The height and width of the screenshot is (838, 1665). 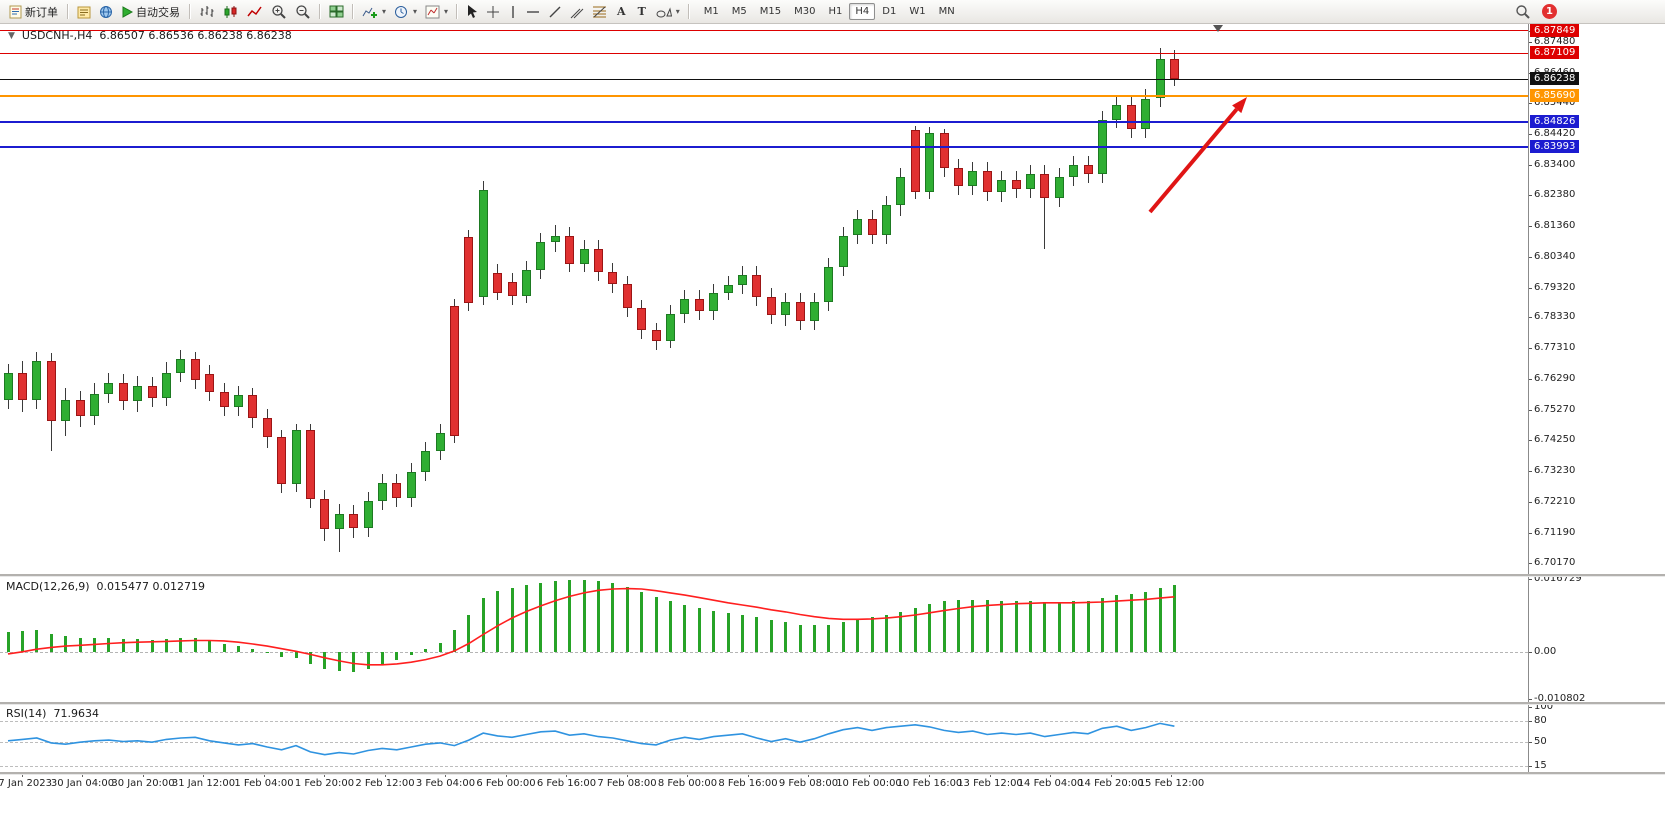 What do you see at coordinates (764, 79) in the screenshot?
I see `price-line-6.86238` at bounding box center [764, 79].